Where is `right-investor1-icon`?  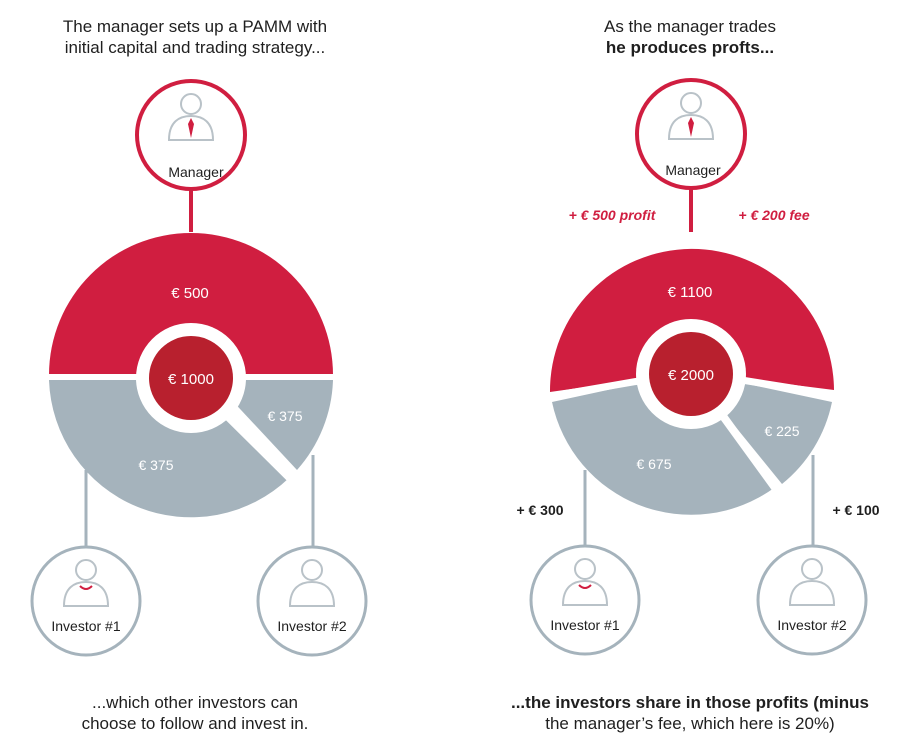
right-investor1-icon is located at coordinates (585, 582).